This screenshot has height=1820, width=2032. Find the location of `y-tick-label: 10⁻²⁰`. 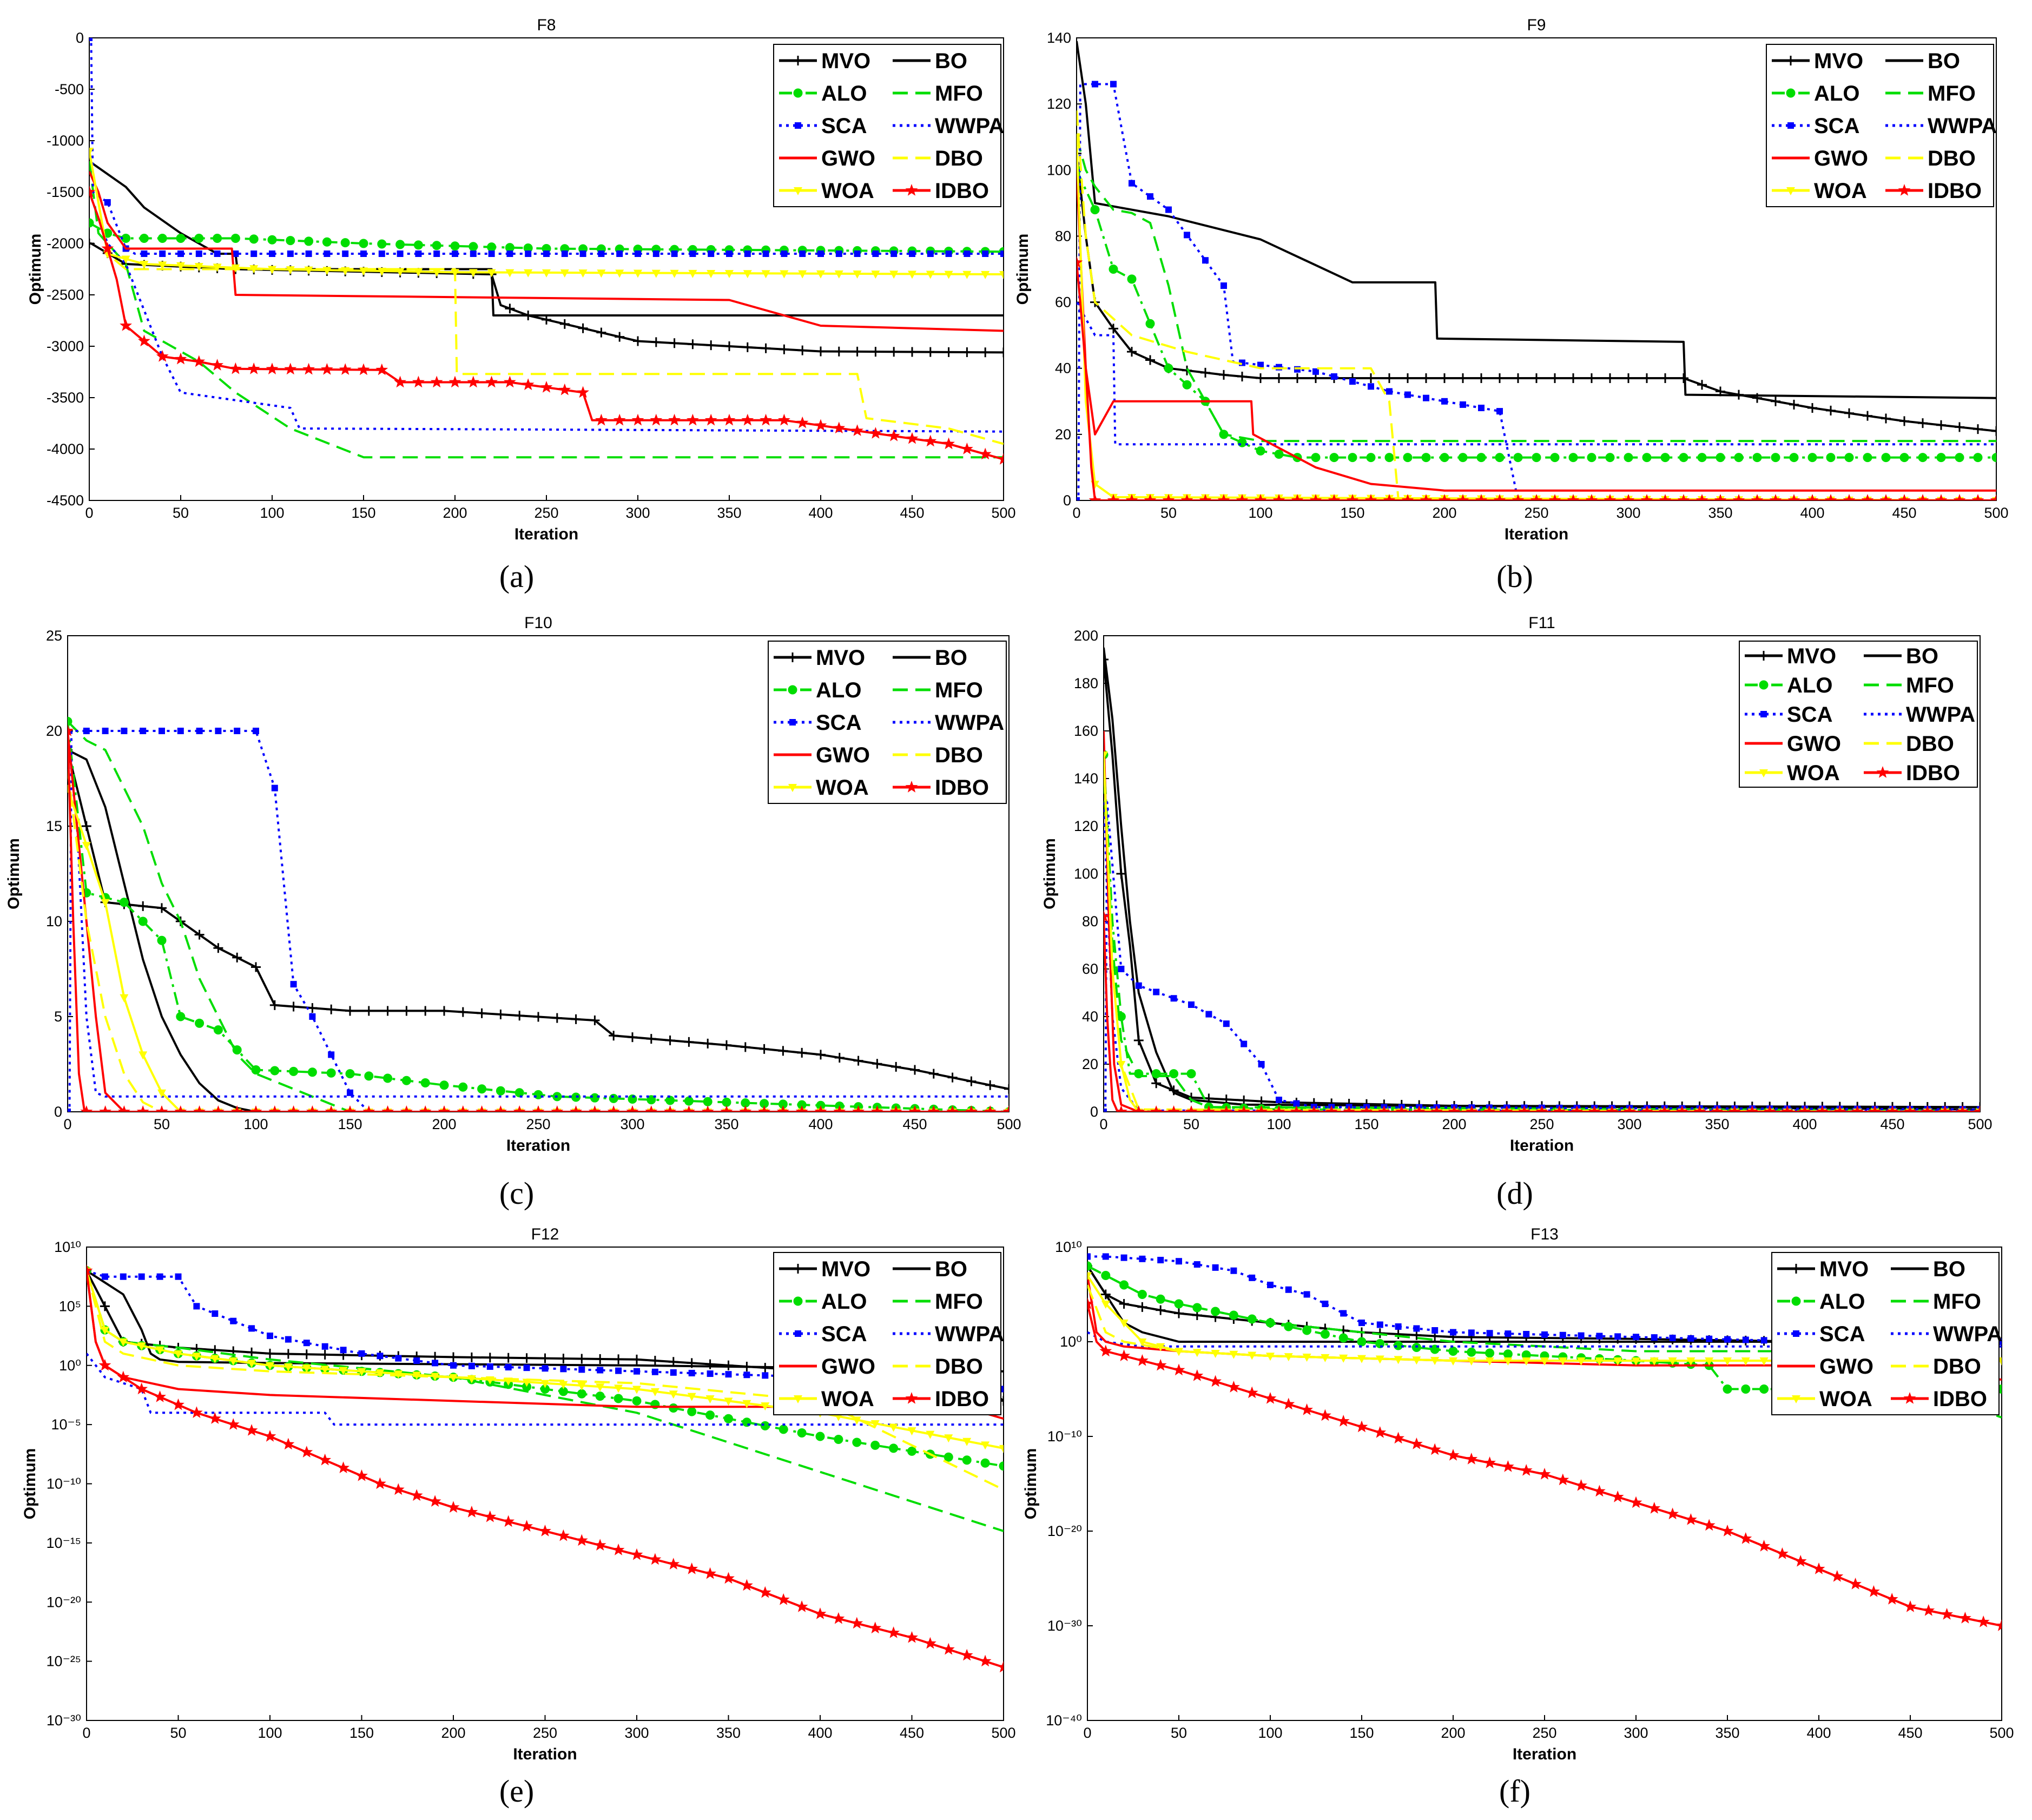

y-tick-label: 10⁻²⁰ is located at coordinates (1064, 1531).